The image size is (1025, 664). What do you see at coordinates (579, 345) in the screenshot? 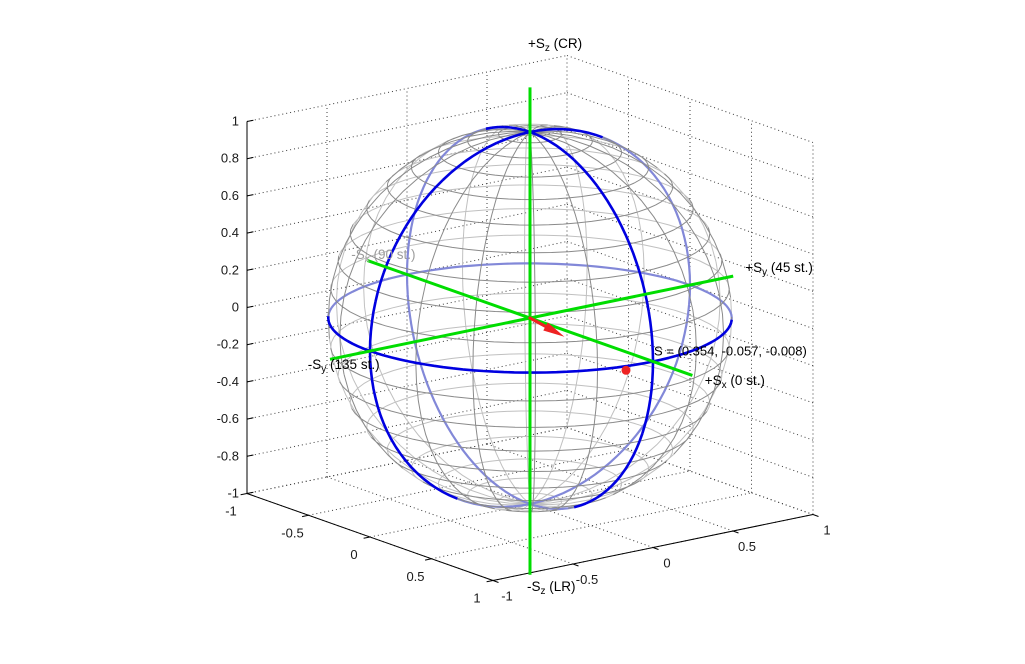
I see `stokes-vector` at bounding box center [579, 345].